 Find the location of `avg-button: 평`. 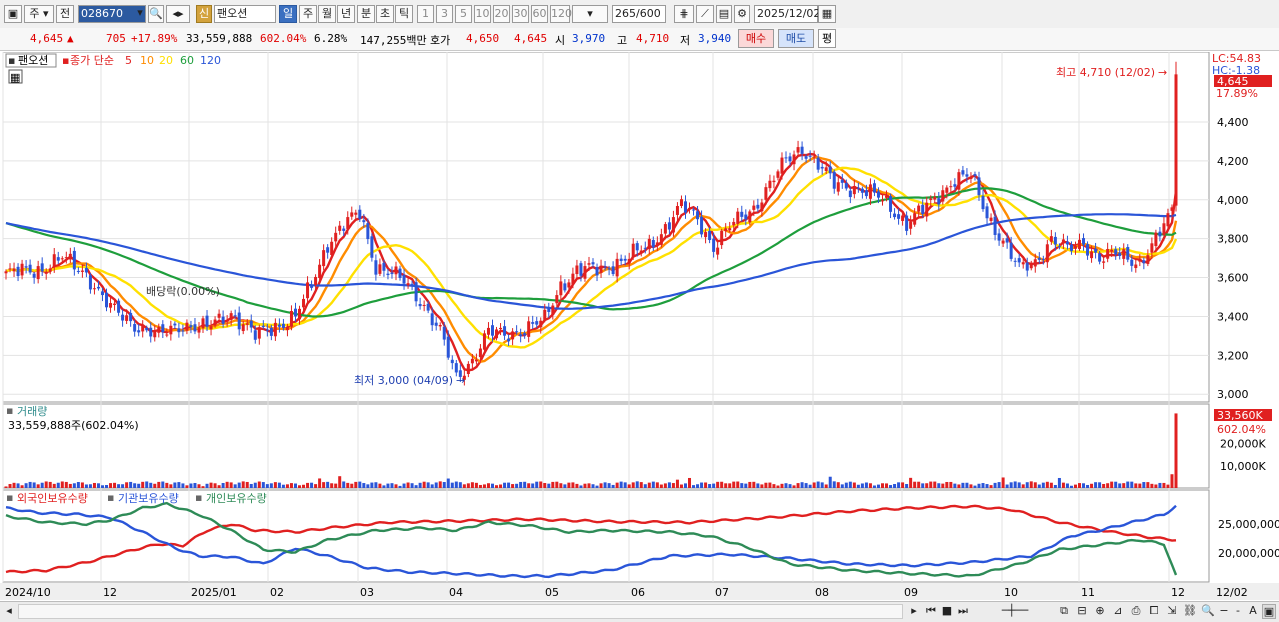

avg-button: 평 is located at coordinates (827, 38).